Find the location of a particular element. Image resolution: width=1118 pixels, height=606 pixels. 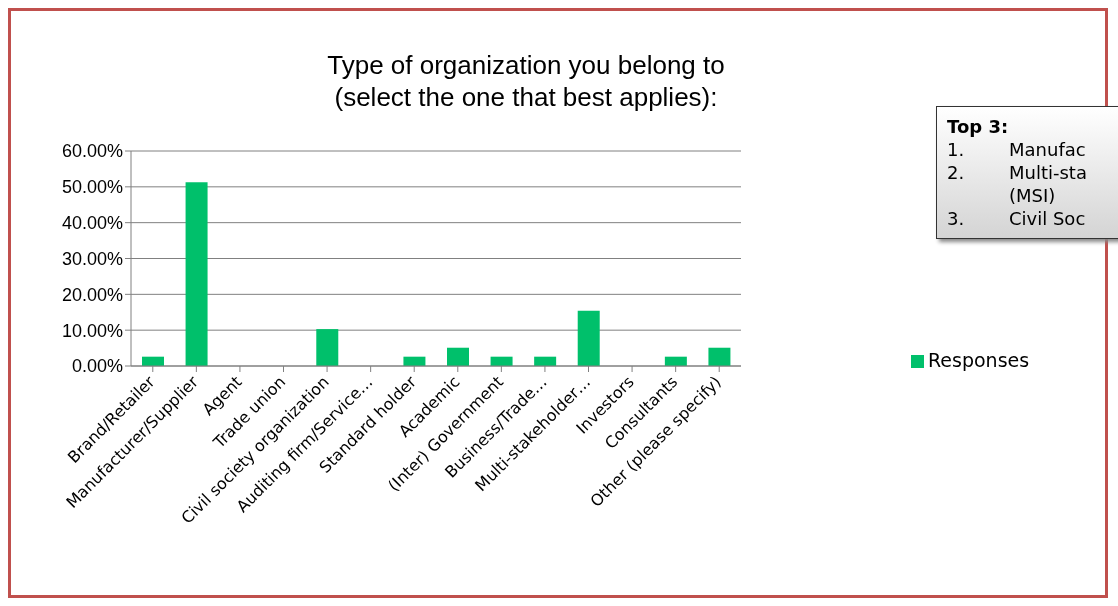

y-tick-label: 40.00% is located at coordinates (92, 223).